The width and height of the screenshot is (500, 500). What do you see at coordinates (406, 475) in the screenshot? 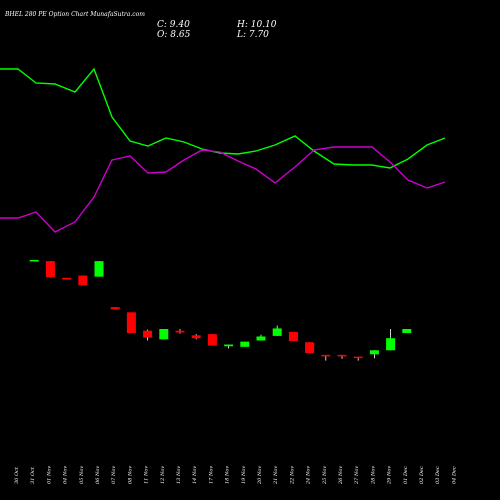
I see `x-tick-label: 01 Dec` at bounding box center [406, 475].